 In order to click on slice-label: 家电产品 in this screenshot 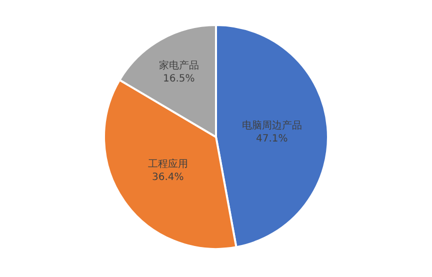, I will do `click(178, 65)`.